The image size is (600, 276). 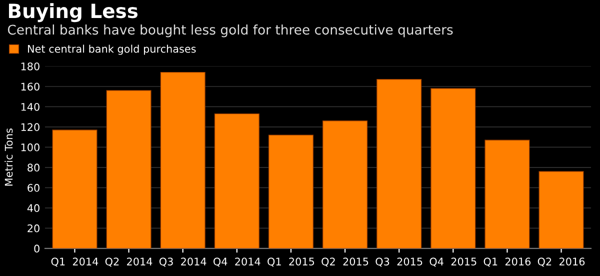 I want to click on x-tick-label: Q2 2014, so click(x=128, y=262).